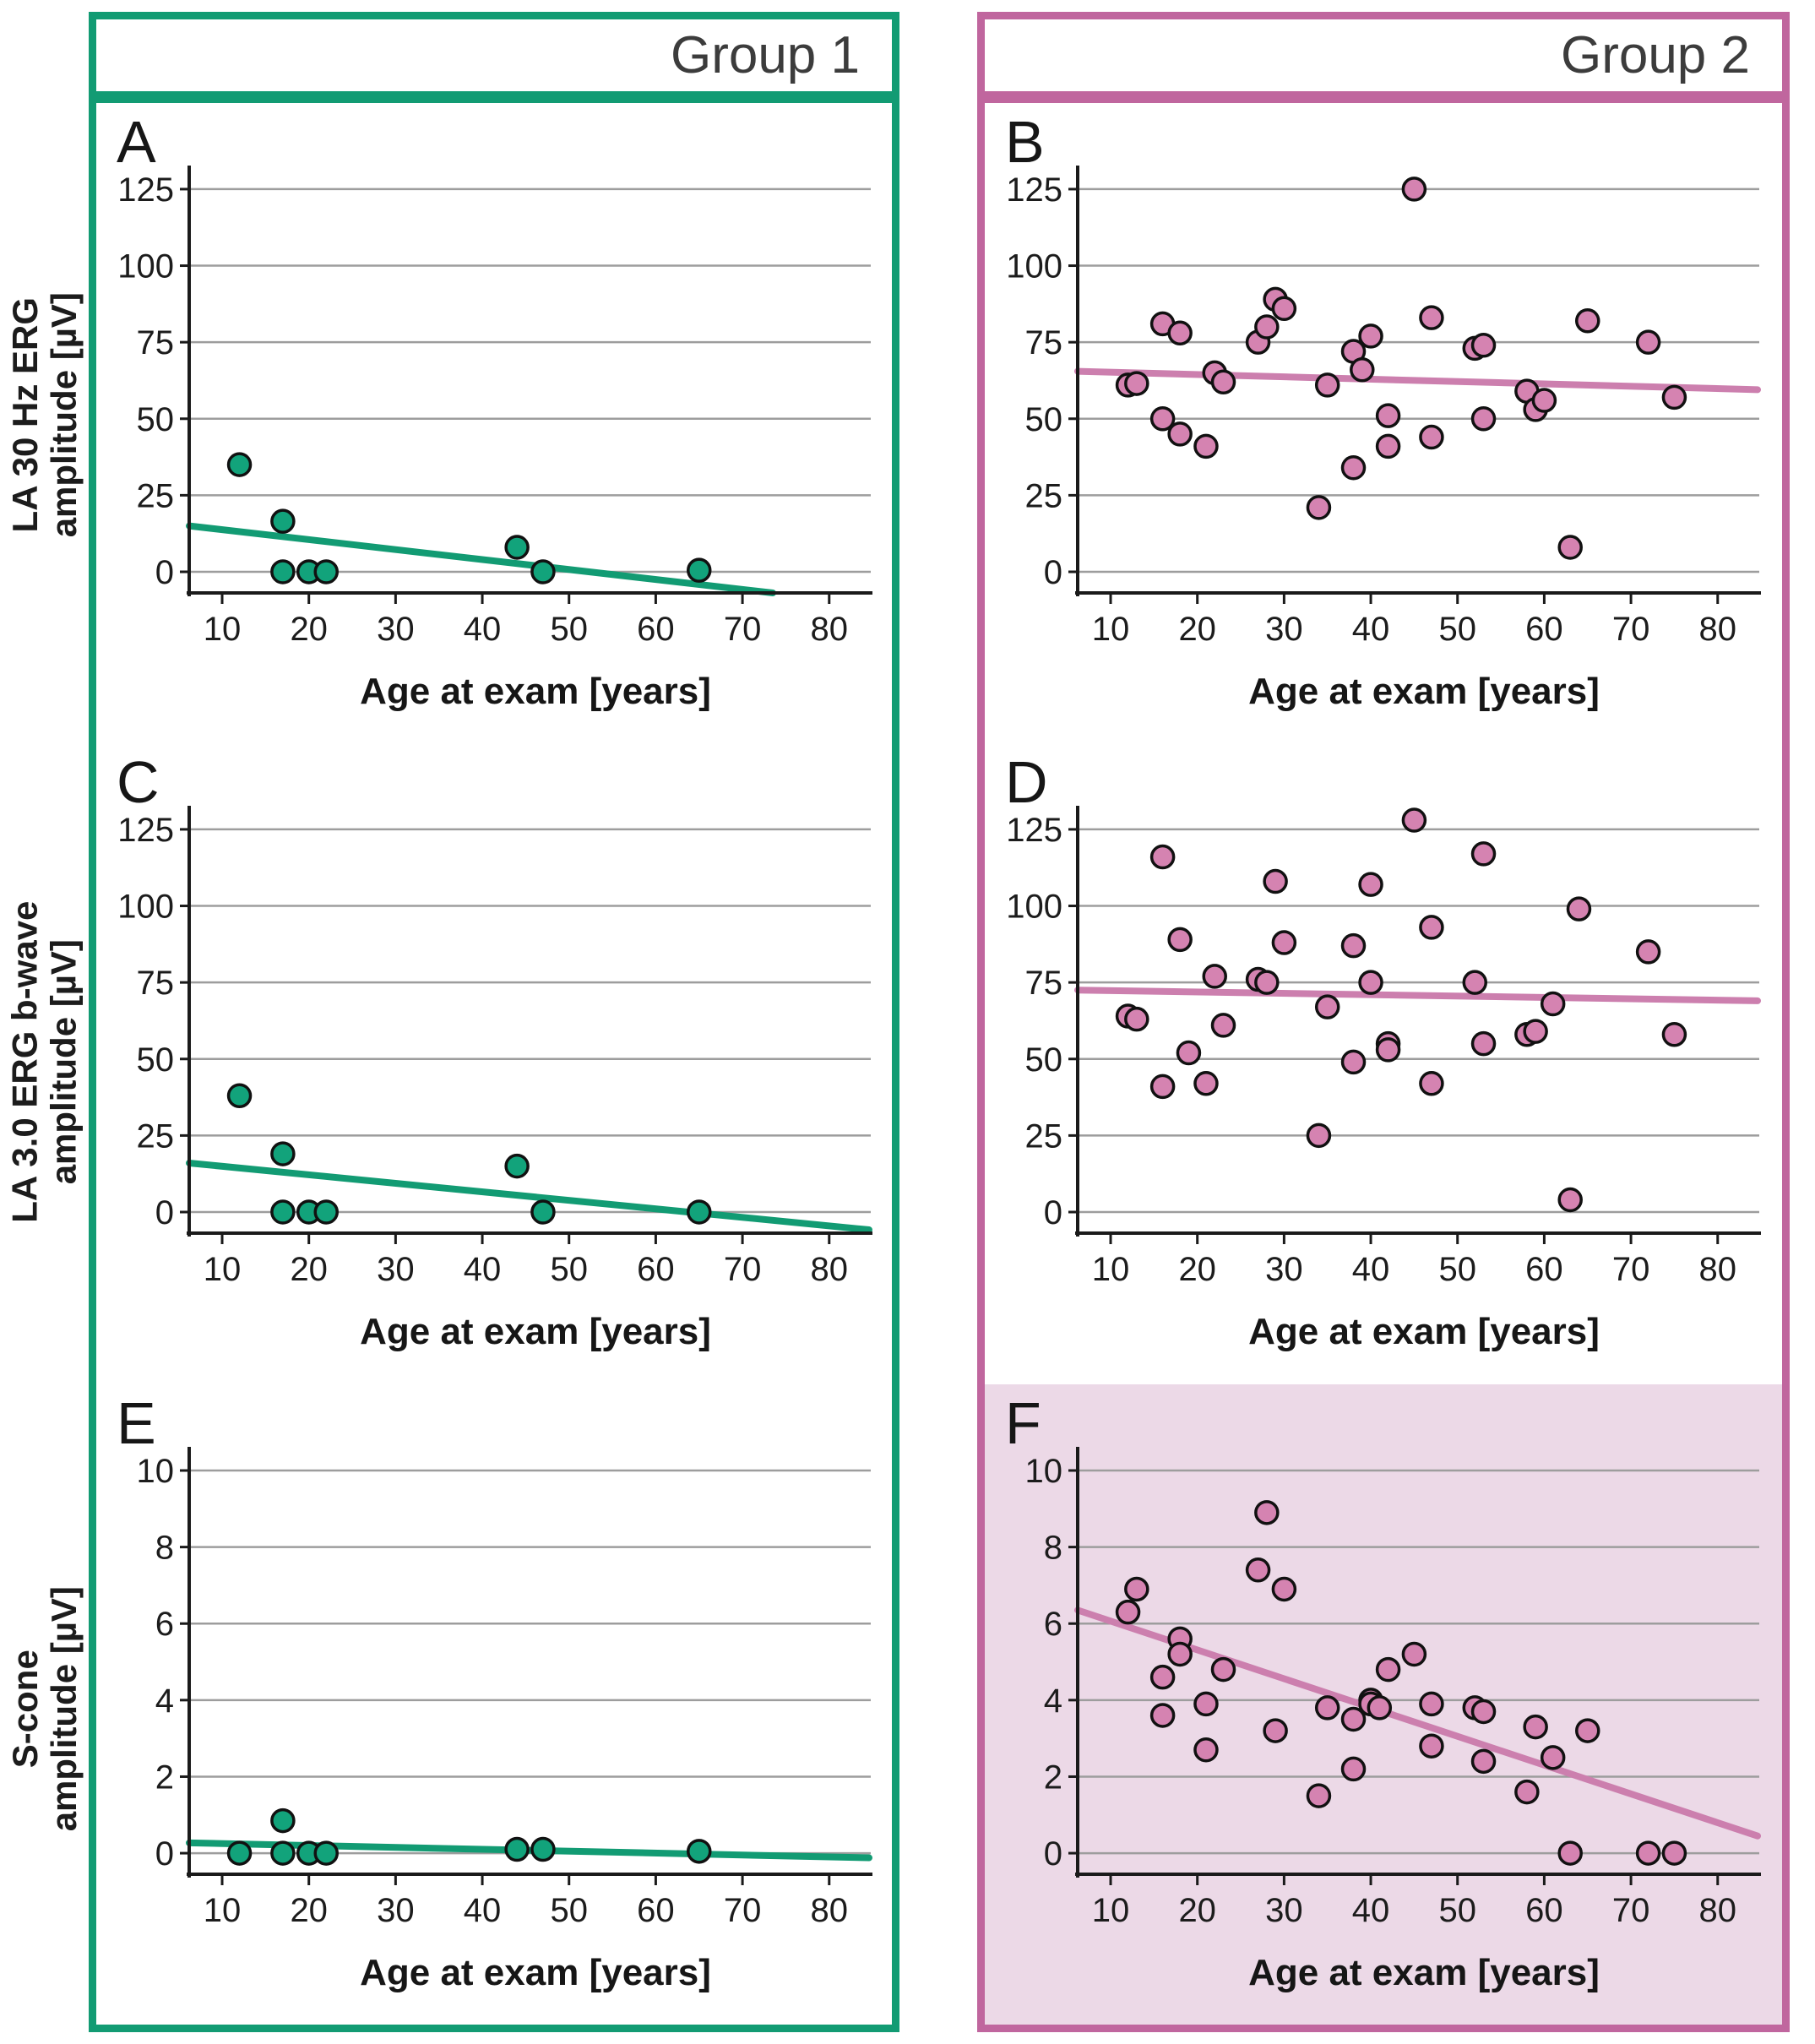 The height and width of the screenshot is (2044, 1815). Describe the element at coordinates (24, 1709) in the screenshot. I see `y-axis-label-line: S-cone` at that location.